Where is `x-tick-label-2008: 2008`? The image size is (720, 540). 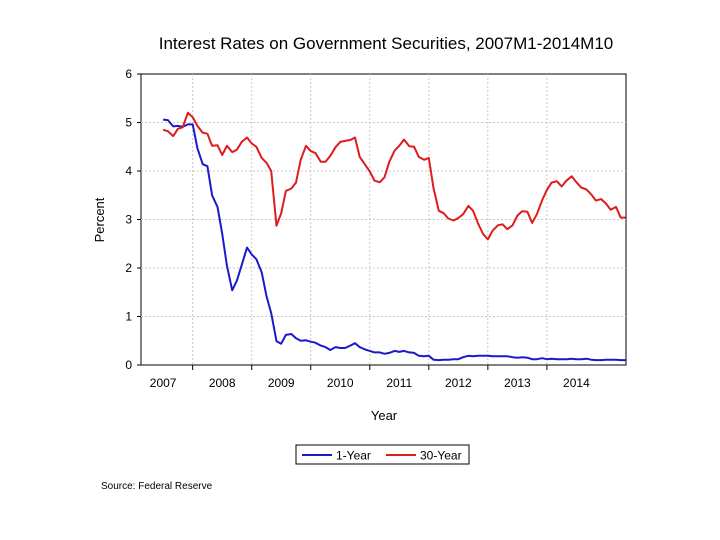 x-tick-label-2008: 2008 is located at coordinates (222, 383).